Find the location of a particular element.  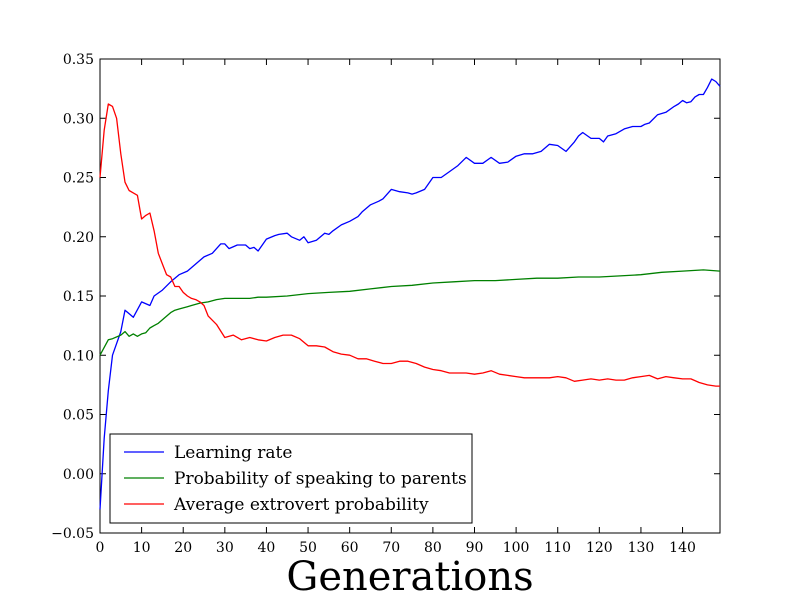

x-tick-label: 120 is located at coordinates (599, 548).